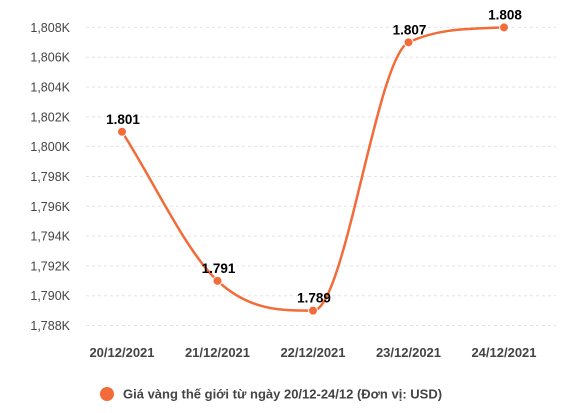  I want to click on y-tick-label: 1,796K, so click(50, 207).